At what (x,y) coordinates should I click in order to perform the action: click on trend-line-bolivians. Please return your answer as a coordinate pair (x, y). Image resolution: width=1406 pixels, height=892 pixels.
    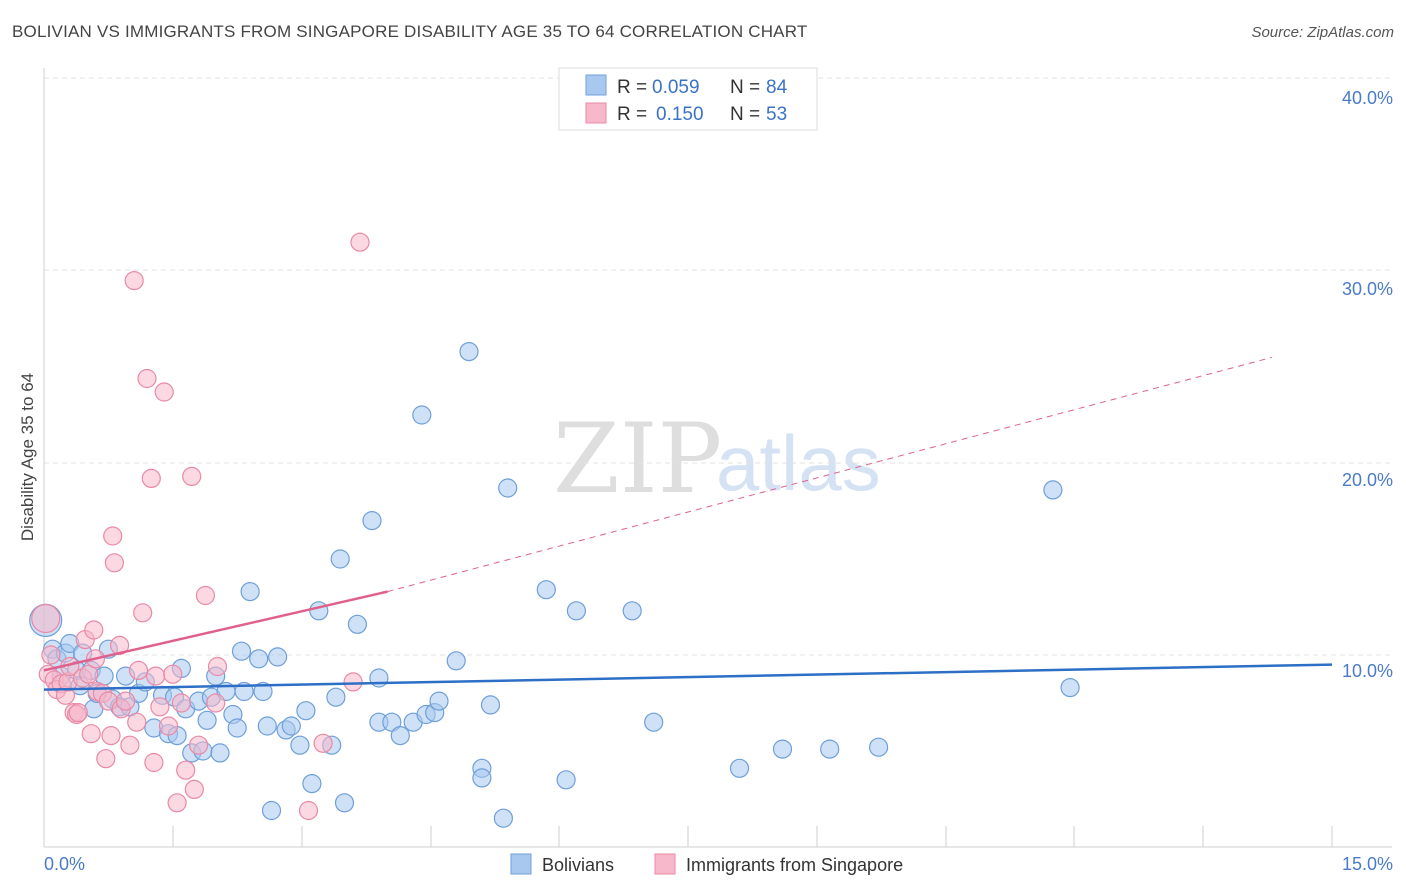
    Looking at the image, I should click on (688, 677).